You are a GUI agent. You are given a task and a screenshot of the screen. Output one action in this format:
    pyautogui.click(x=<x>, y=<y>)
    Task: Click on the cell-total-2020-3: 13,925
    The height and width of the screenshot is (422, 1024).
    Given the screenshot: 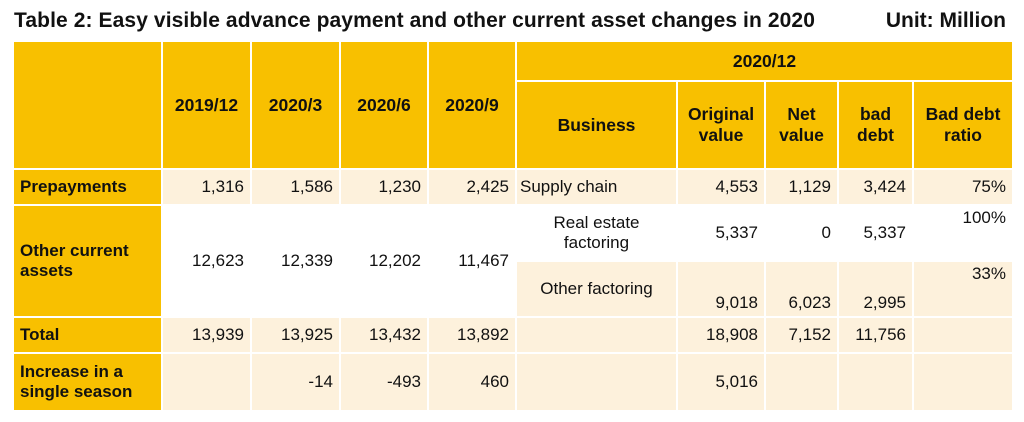 What is the action you would take?
    pyautogui.click(x=295, y=335)
    